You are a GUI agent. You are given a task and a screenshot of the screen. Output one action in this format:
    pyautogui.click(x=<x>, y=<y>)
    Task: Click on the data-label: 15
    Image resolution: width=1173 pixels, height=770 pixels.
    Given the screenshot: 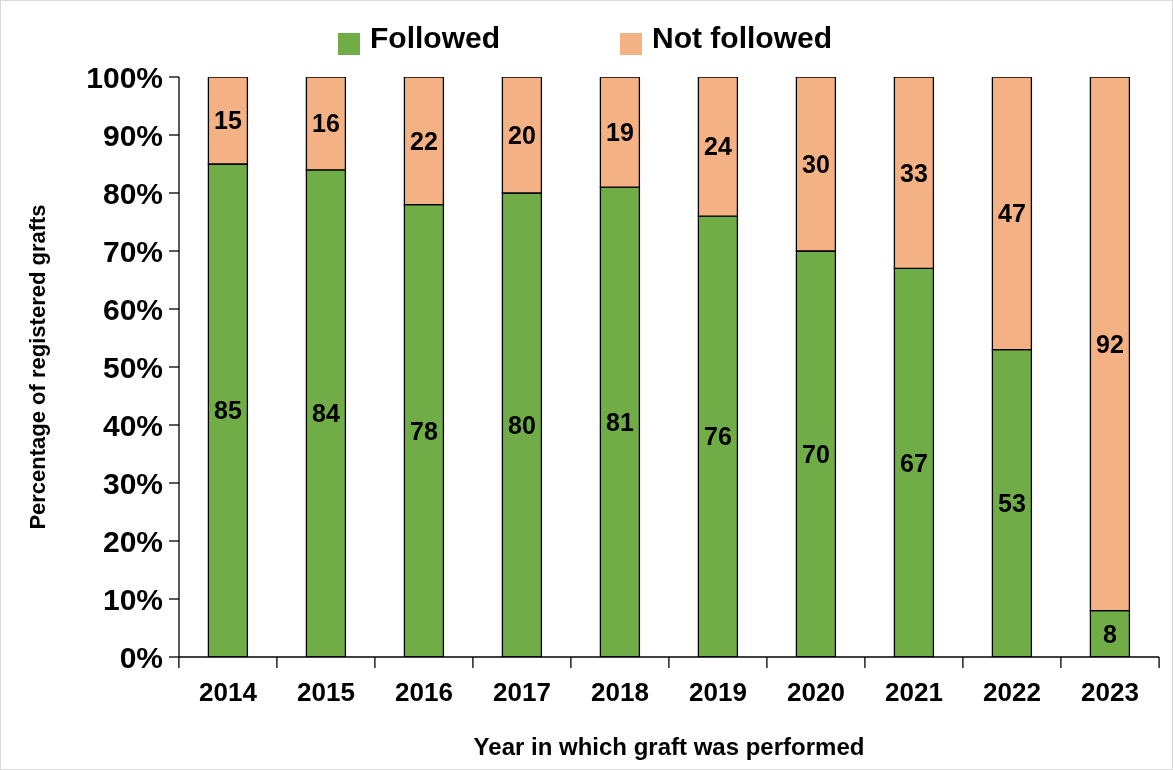 What is the action you would take?
    pyautogui.click(x=227, y=120)
    